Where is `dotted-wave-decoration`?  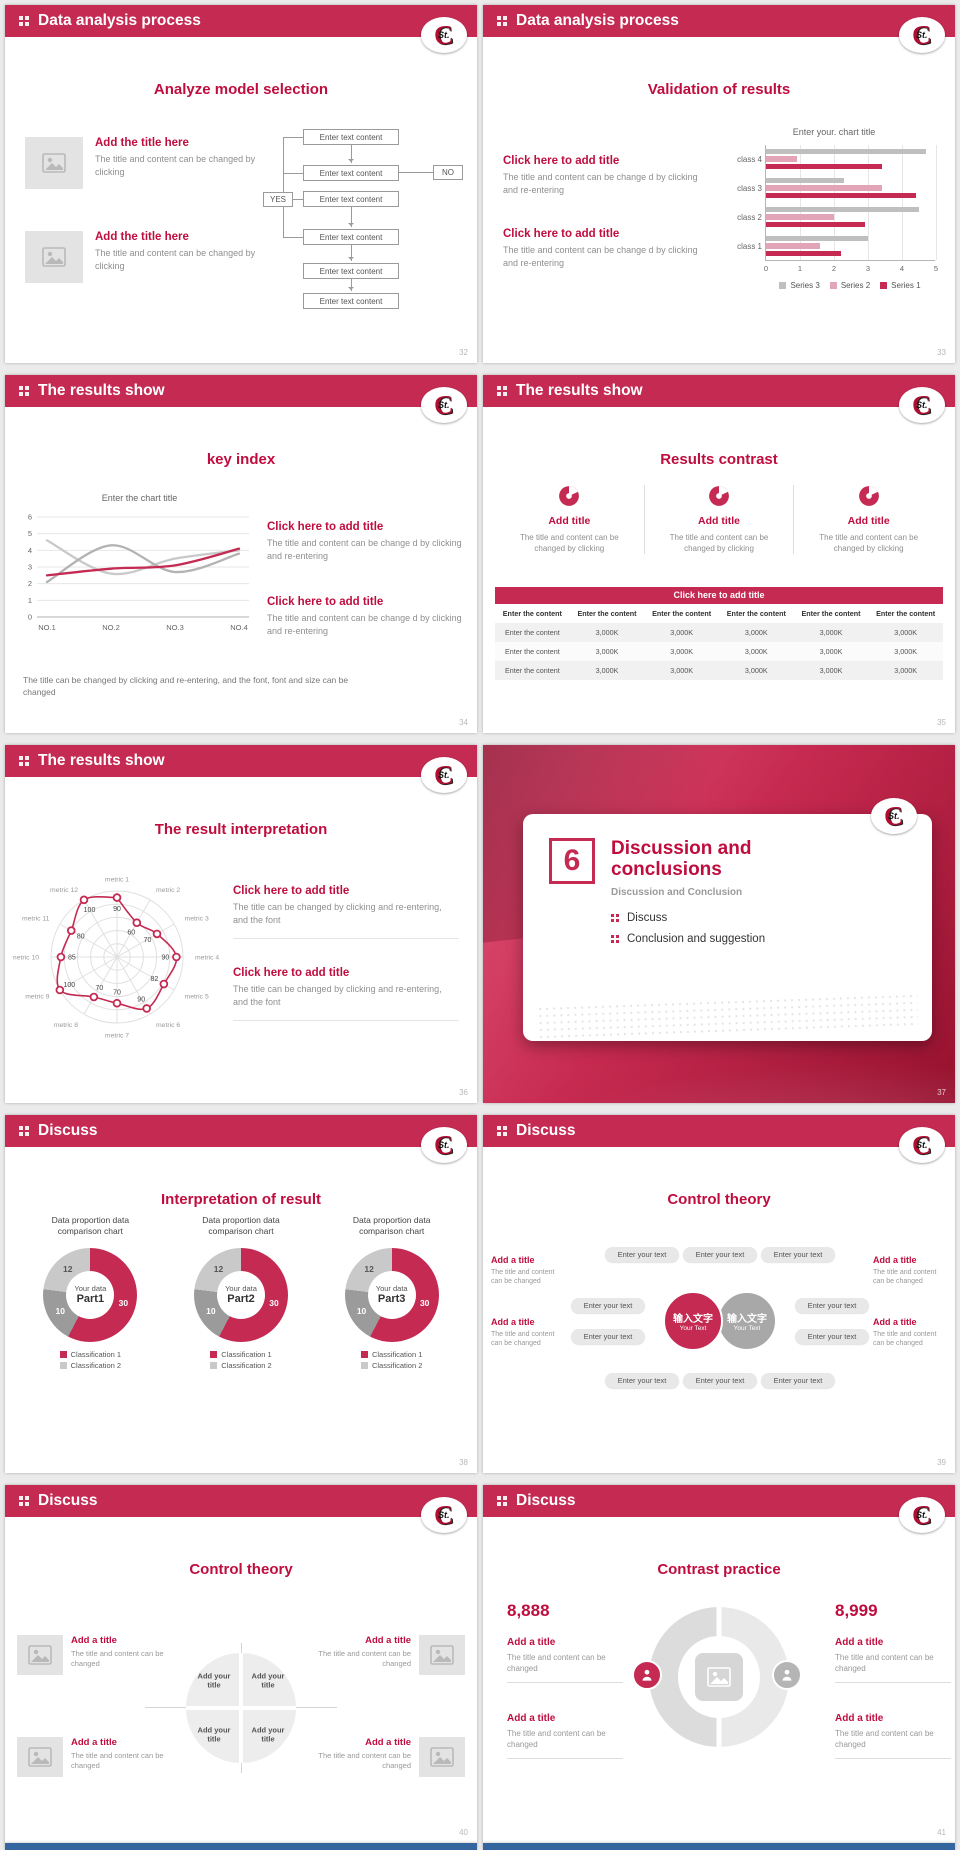
dotted-wave-decoration is located at coordinates (727, 1017).